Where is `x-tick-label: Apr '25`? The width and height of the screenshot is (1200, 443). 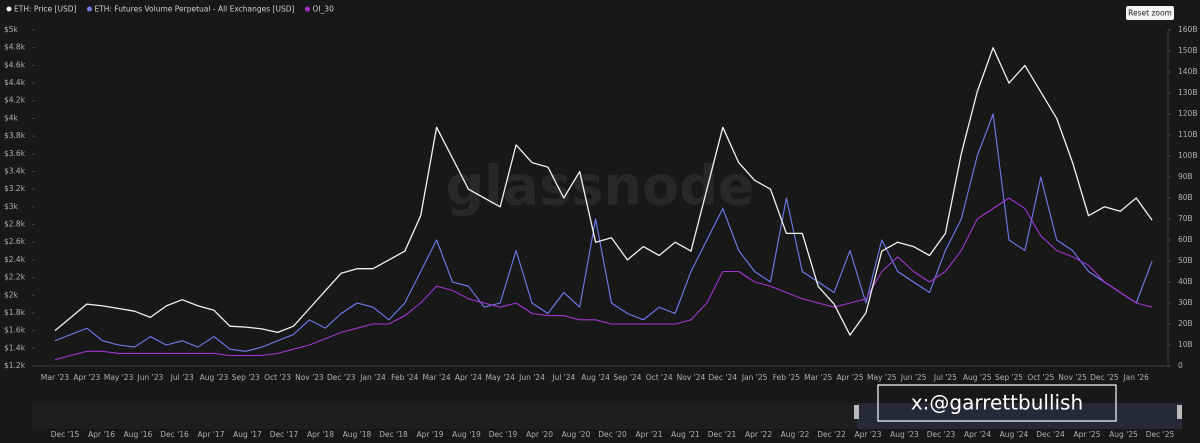
x-tick-label: Apr '25 is located at coordinates (850, 377).